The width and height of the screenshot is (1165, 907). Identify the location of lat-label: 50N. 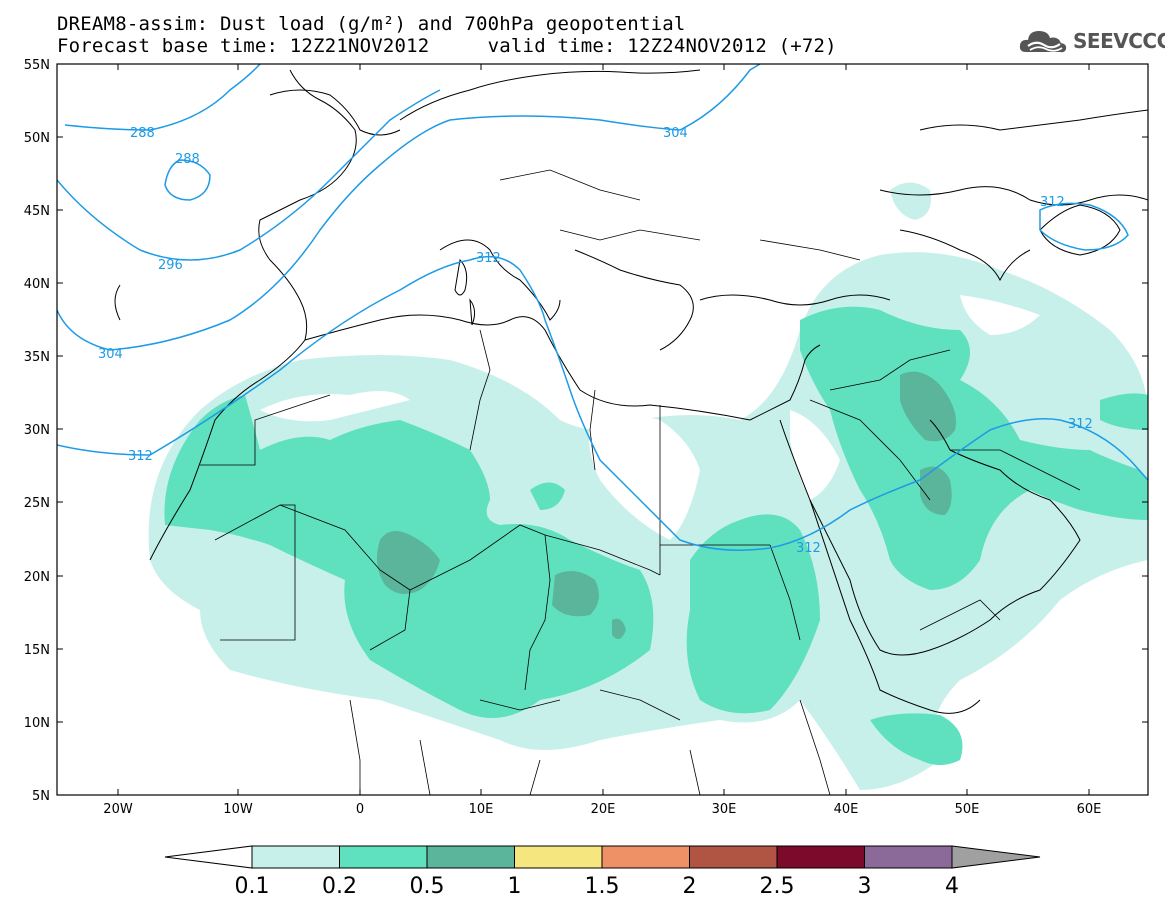
(37, 138).